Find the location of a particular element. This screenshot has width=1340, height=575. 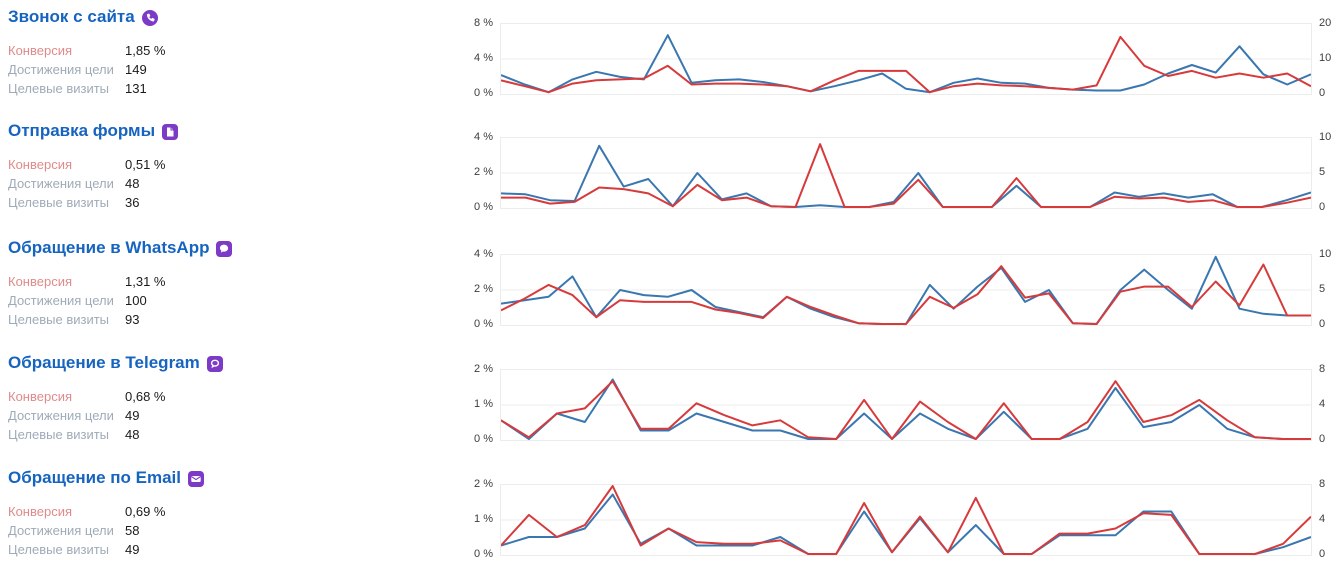

sparkline-chart-whatsapp is located at coordinates (906, 290).